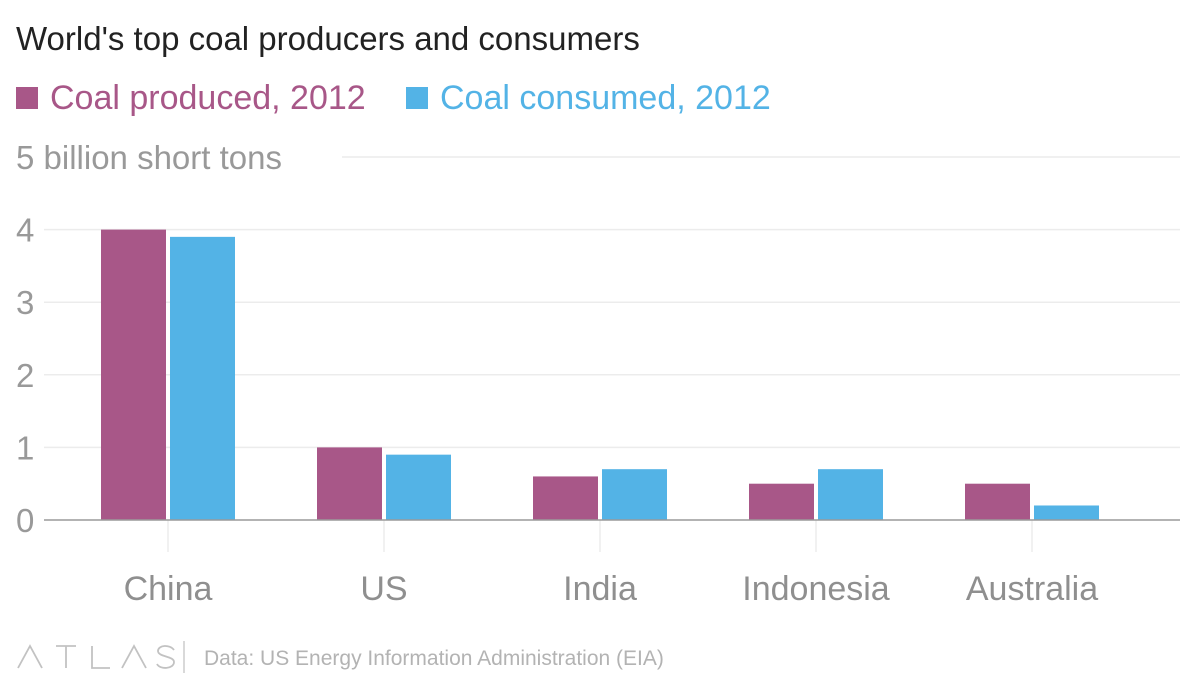  I want to click on bar-indonesia-consumed, so click(850, 494).